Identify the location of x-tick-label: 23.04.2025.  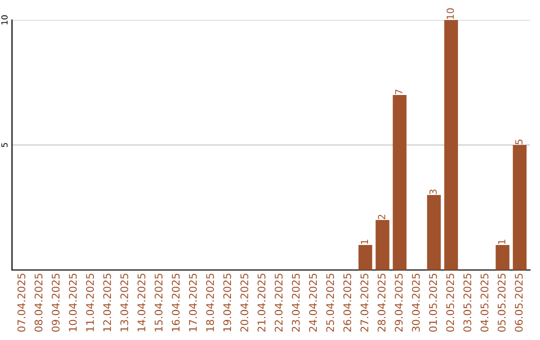
(296, 303).